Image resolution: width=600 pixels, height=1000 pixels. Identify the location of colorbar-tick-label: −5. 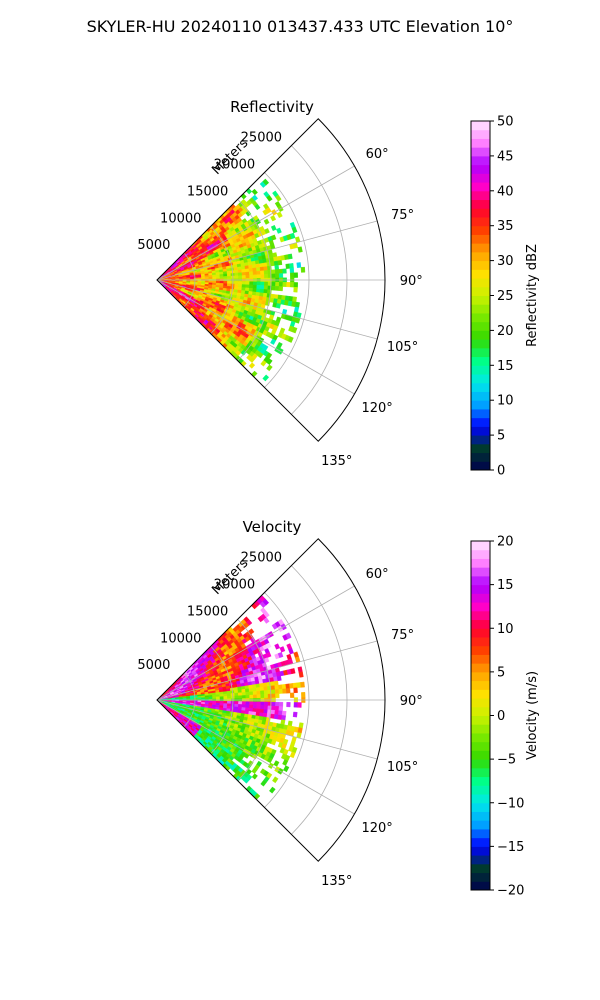
(506, 760).